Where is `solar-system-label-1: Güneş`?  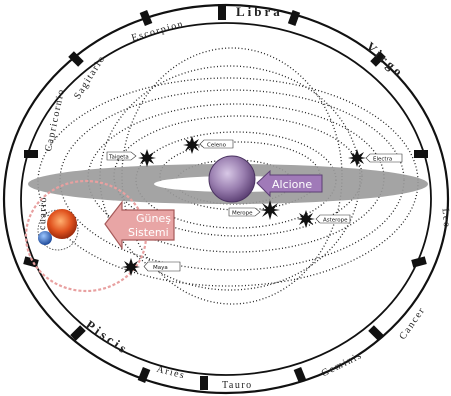
solar-system-label-1: Güneş is located at coordinates (153, 218).